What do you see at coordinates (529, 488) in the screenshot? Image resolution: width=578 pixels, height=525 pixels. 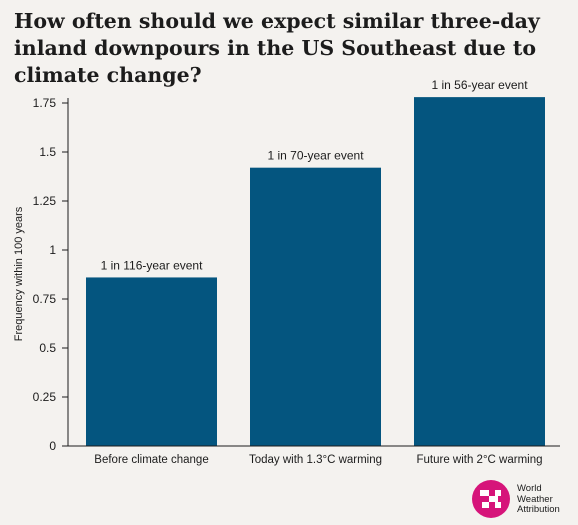 I see `logo-line-1: World` at bounding box center [529, 488].